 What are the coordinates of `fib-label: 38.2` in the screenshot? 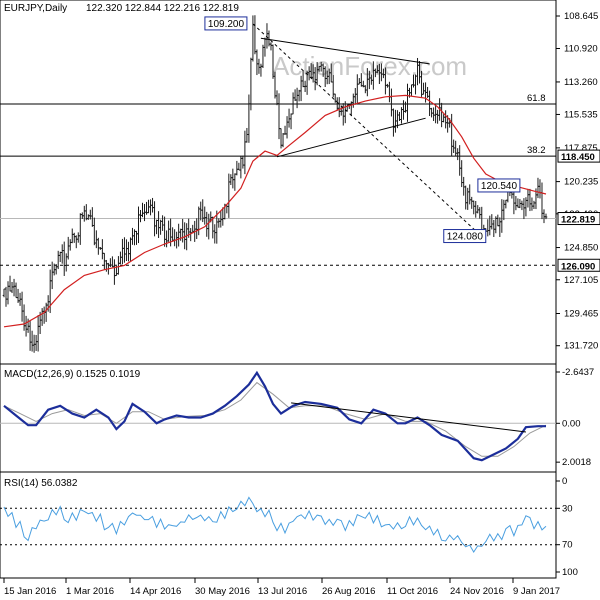 It's located at (536, 150).